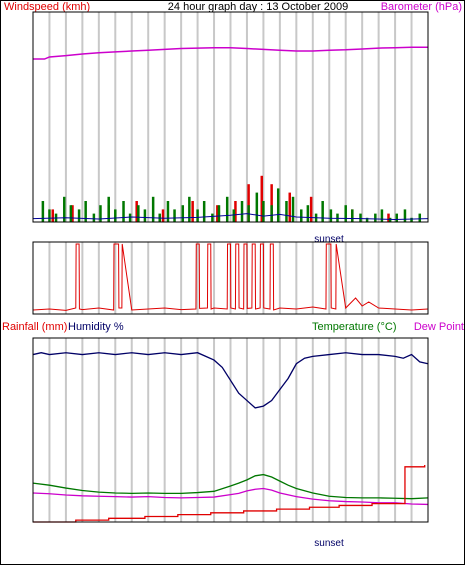 The width and height of the screenshot is (466, 566). Describe the element at coordinates (354, 327) in the screenshot. I see `temperature-axis-label: Temperature (°C)` at that location.